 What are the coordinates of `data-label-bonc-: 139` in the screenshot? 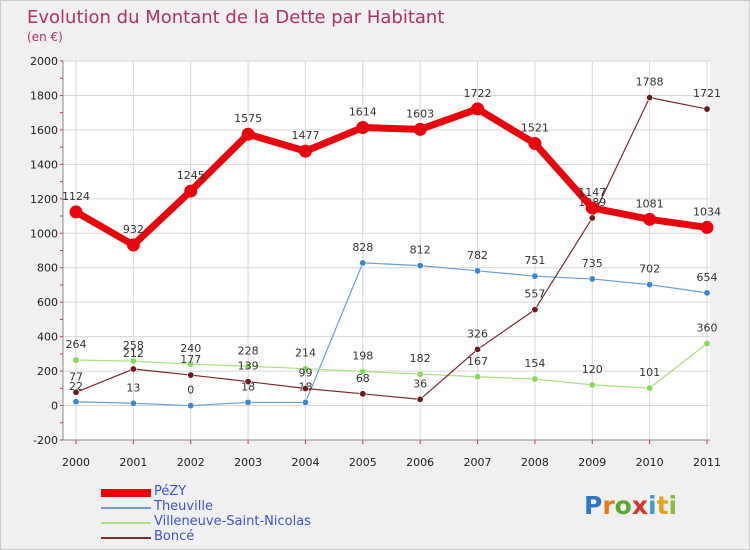 It's located at (248, 366).